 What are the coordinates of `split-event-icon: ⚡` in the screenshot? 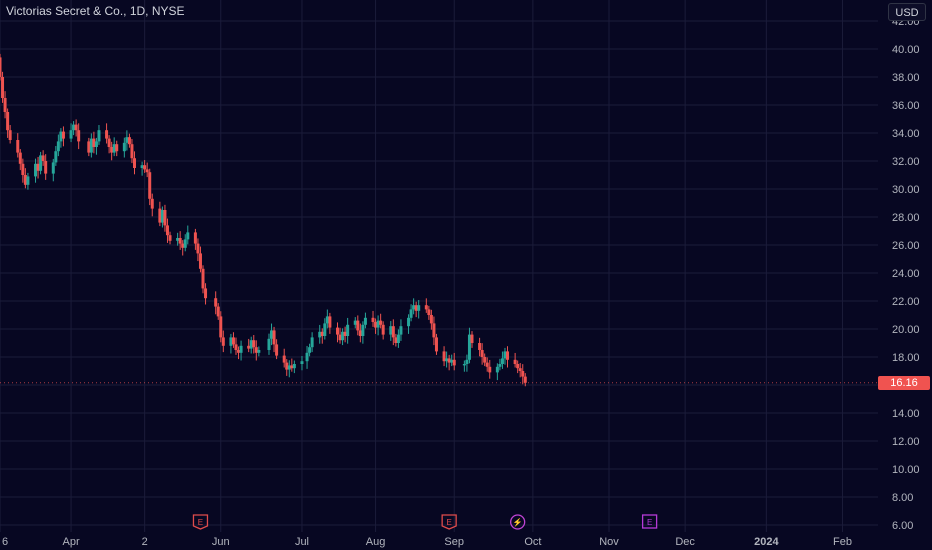 It's located at (518, 522).